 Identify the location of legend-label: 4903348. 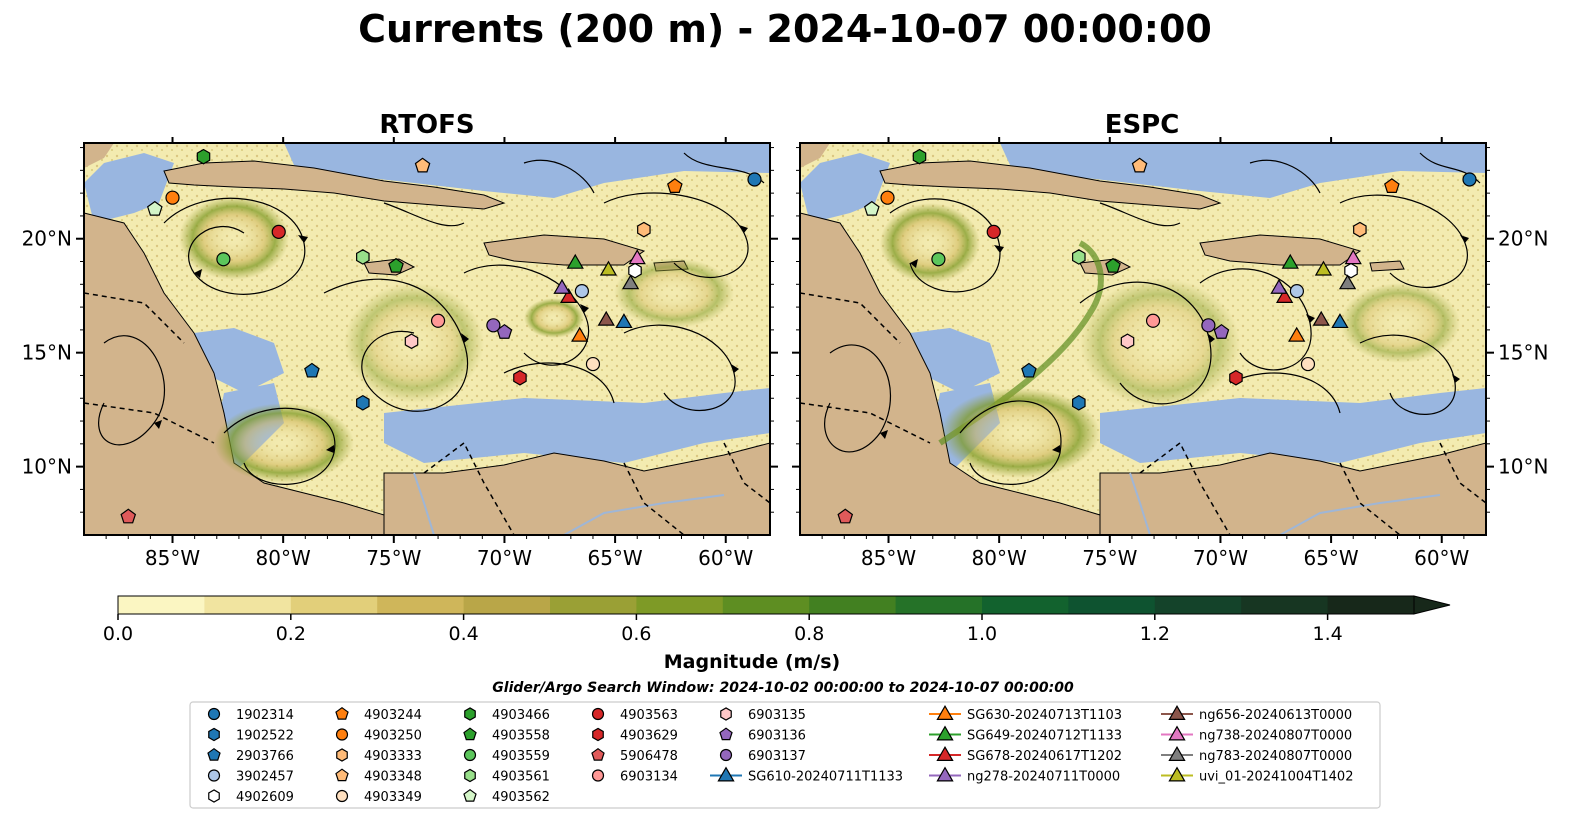
(393, 777).